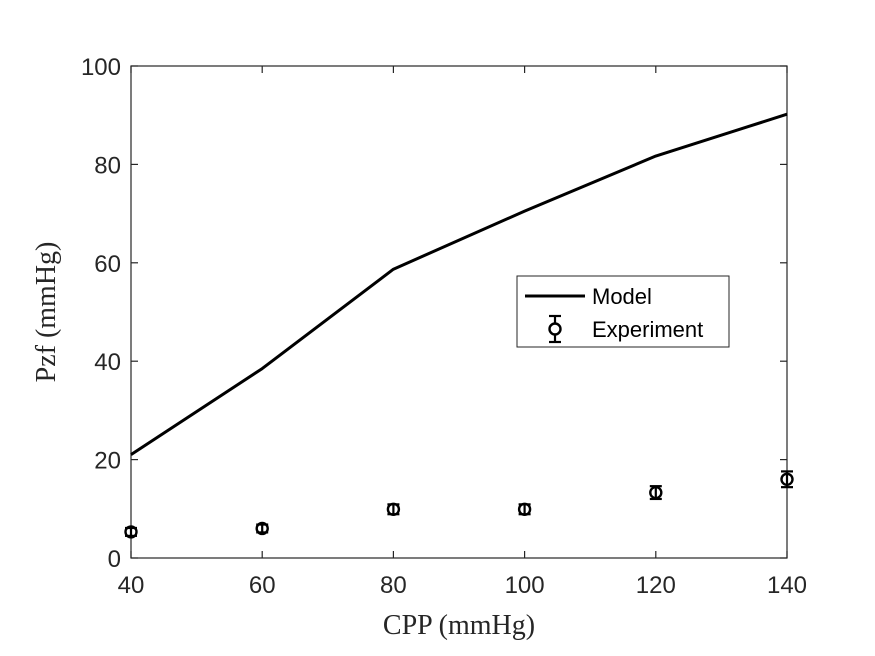 This screenshot has width=875, height=656. I want to click on x-tick-label: 120, so click(656, 585).